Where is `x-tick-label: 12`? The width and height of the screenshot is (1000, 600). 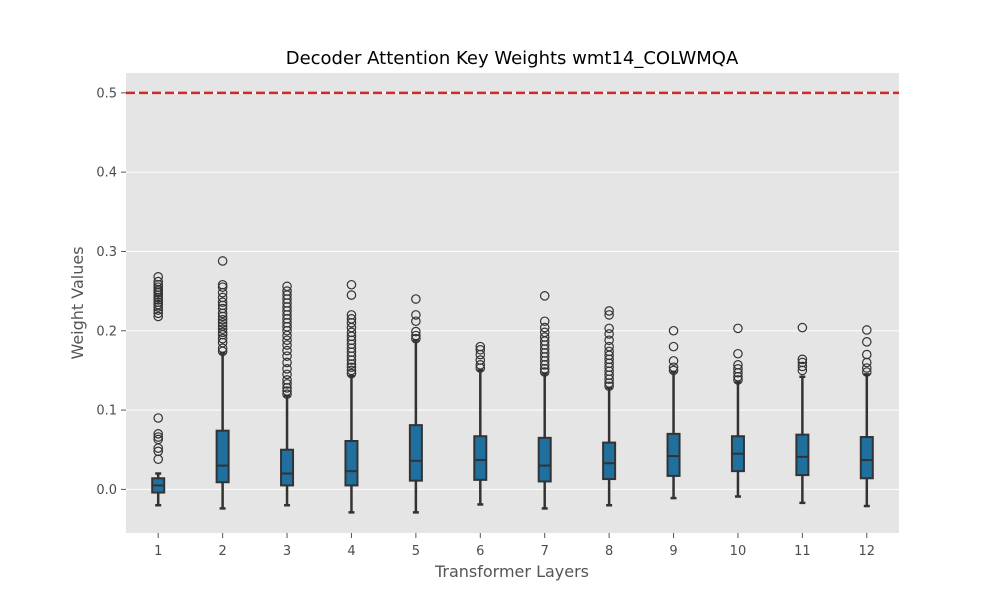 x-tick-label: 12 is located at coordinates (867, 551).